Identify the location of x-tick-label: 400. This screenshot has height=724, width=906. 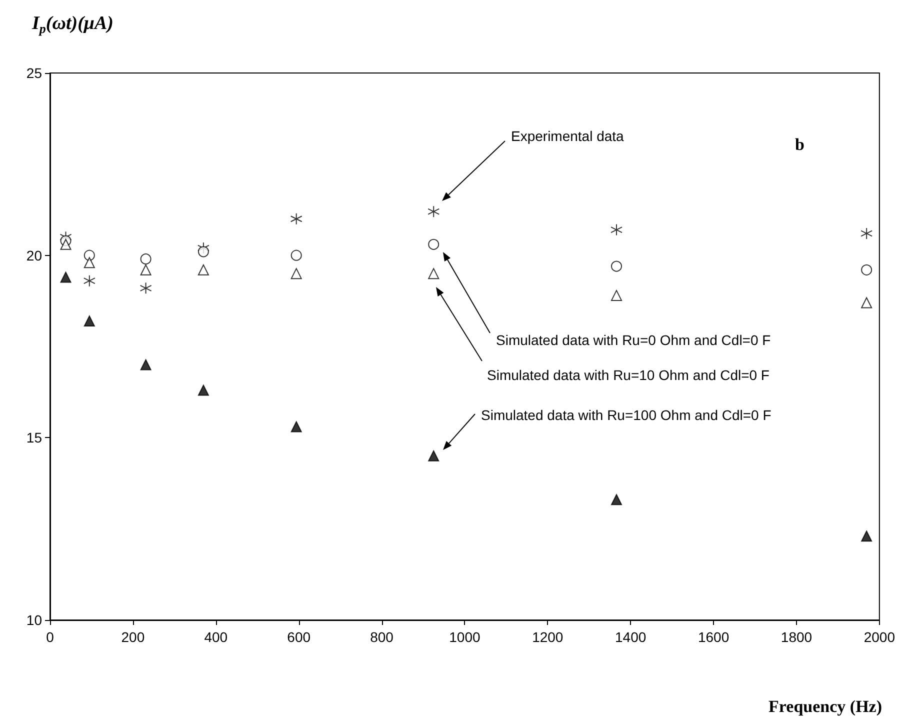
(216, 637).